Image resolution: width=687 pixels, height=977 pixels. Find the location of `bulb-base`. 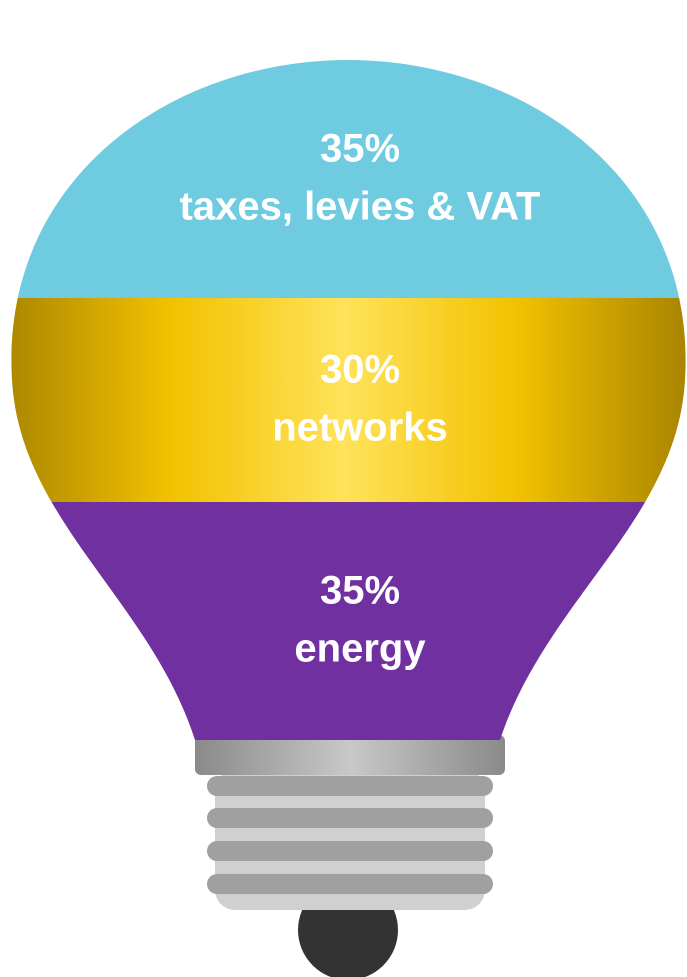

bulb-base is located at coordinates (350, 856).